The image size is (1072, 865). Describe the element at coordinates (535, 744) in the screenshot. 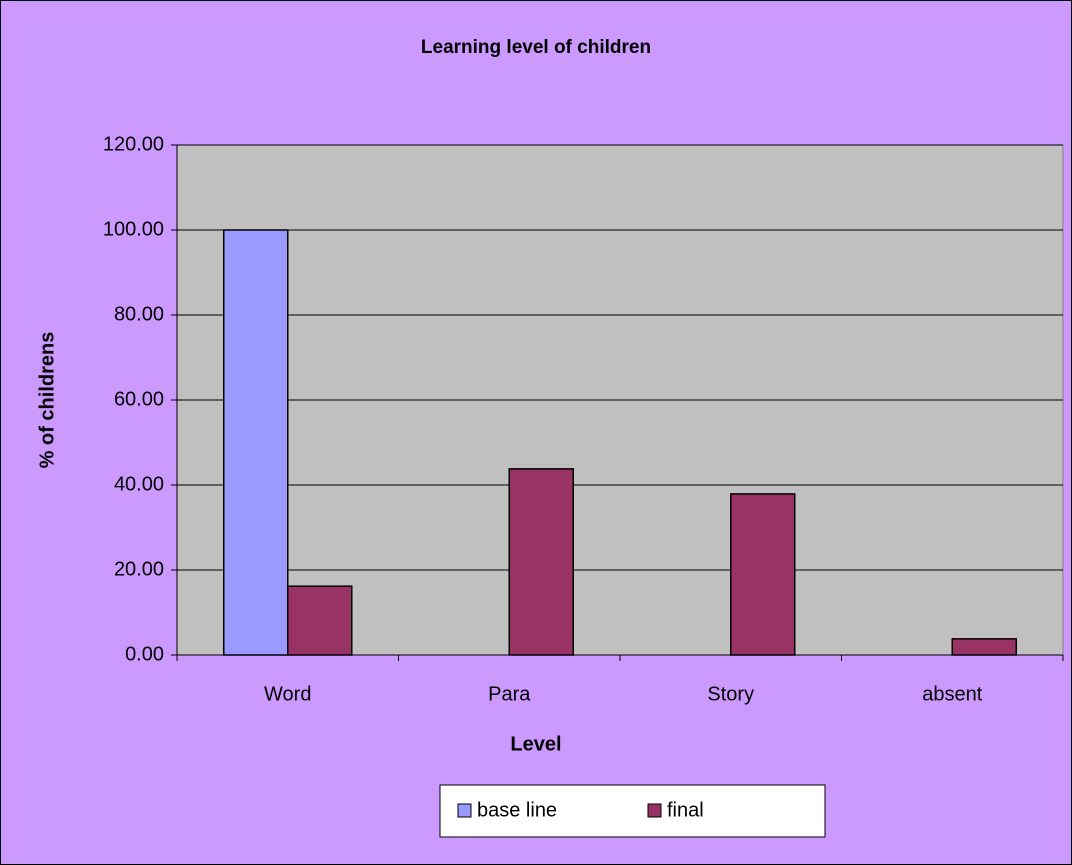

I see `x-axis-label: Level` at that location.